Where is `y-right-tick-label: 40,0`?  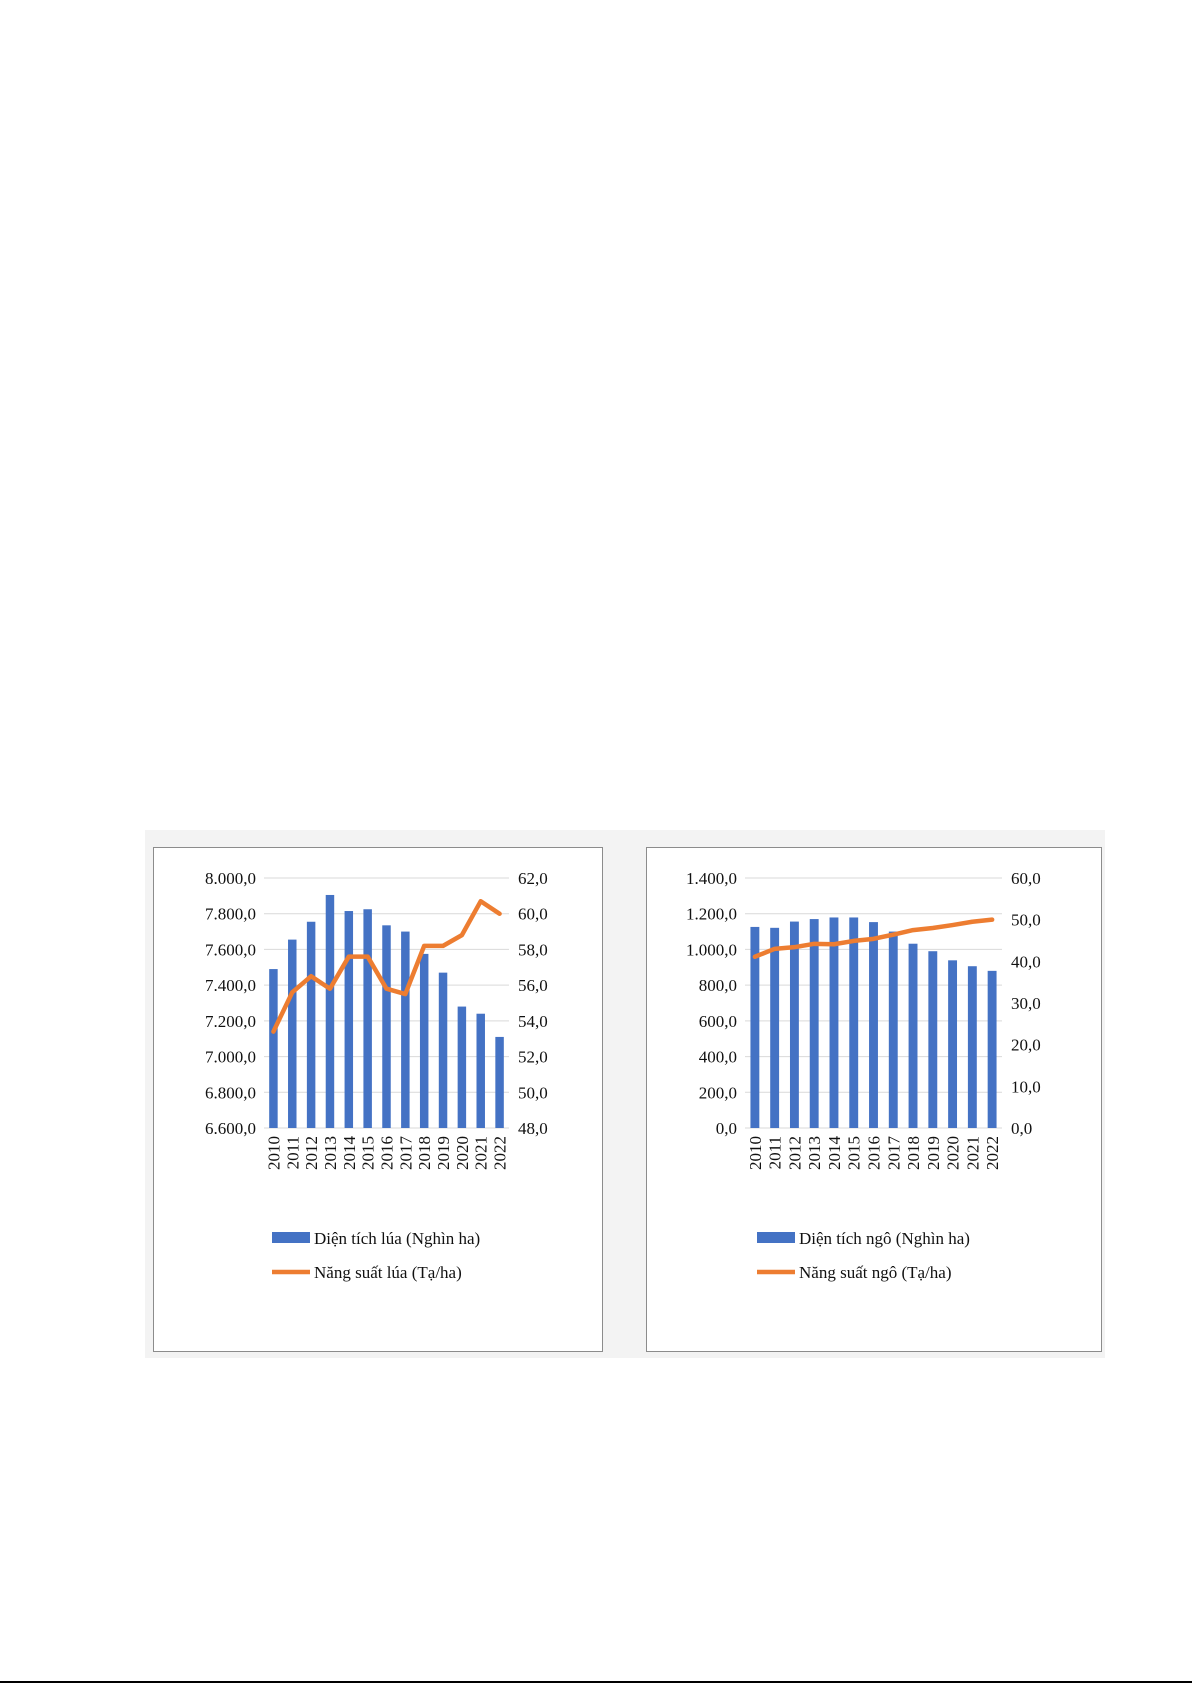
y-right-tick-label: 40,0 is located at coordinates (1026, 961).